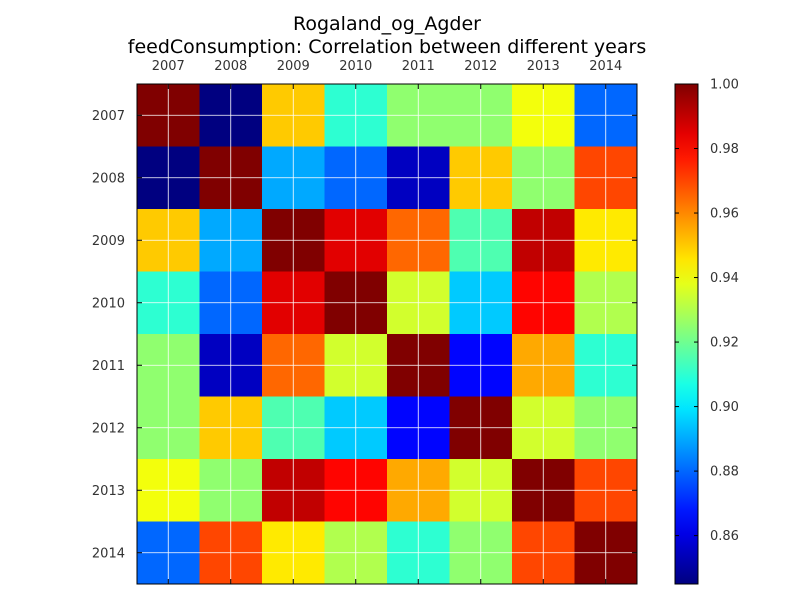 This screenshot has height=600, width=800. What do you see at coordinates (605, 66) in the screenshot?
I see `x-tick-label: 2014` at bounding box center [605, 66].